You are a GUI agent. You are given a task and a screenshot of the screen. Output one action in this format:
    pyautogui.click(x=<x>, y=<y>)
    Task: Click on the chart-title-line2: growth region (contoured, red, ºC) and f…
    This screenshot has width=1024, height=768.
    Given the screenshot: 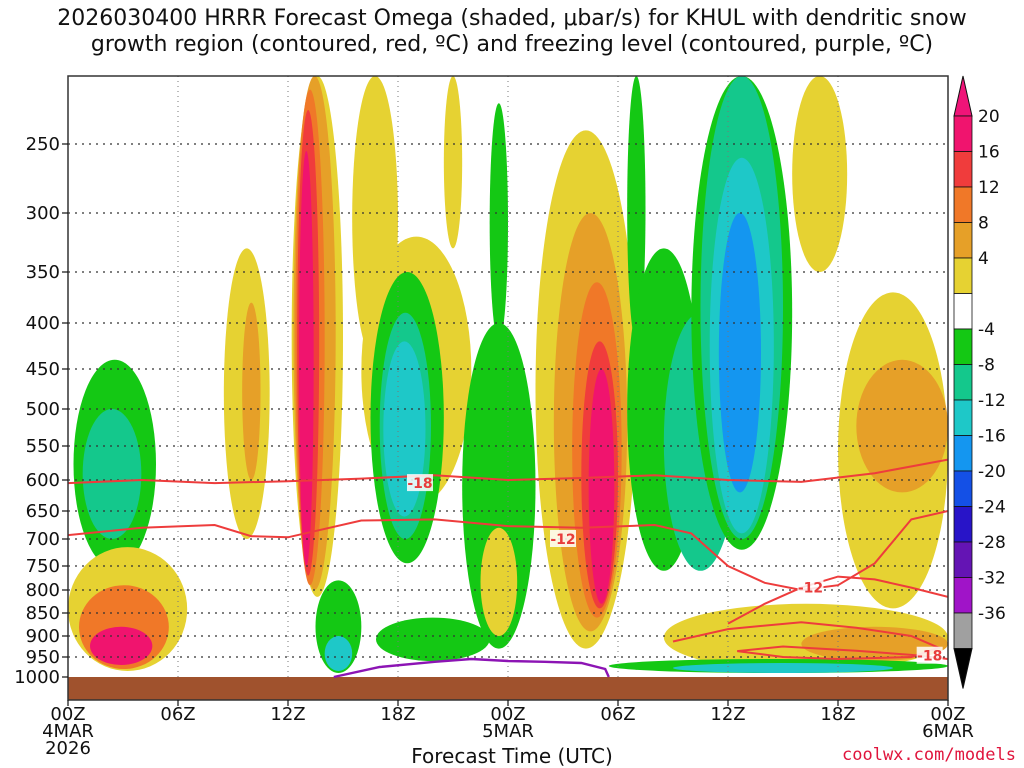 What is the action you would take?
    pyautogui.click(x=512, y=44)
    